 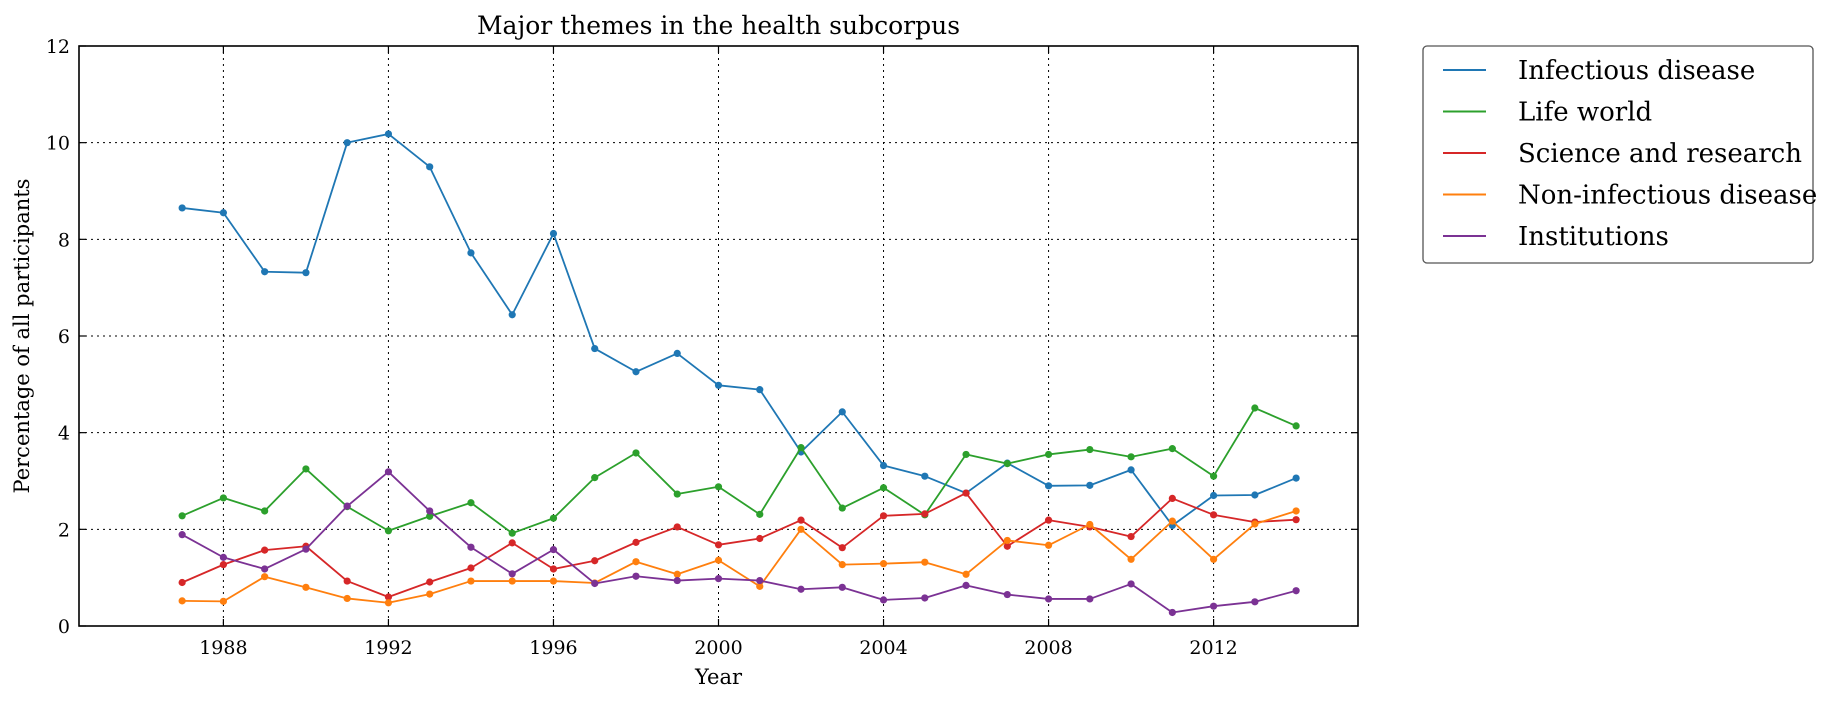 I want to click on legend-label: Life world, so click(x=1585, y=113).